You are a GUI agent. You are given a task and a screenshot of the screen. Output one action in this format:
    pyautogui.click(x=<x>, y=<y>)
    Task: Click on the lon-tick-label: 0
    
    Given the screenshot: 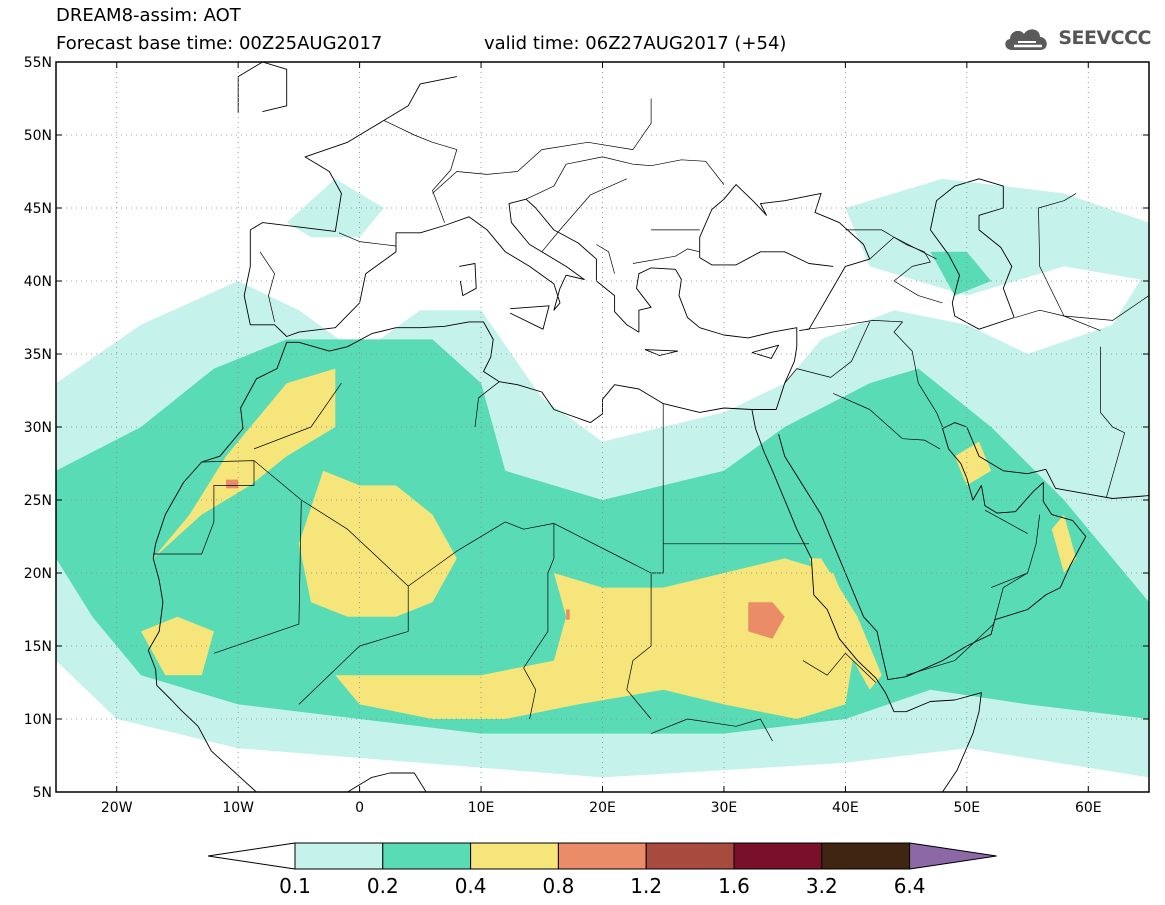 What is the action you would take?
    pyautogui.click(x=359, y=808)
    